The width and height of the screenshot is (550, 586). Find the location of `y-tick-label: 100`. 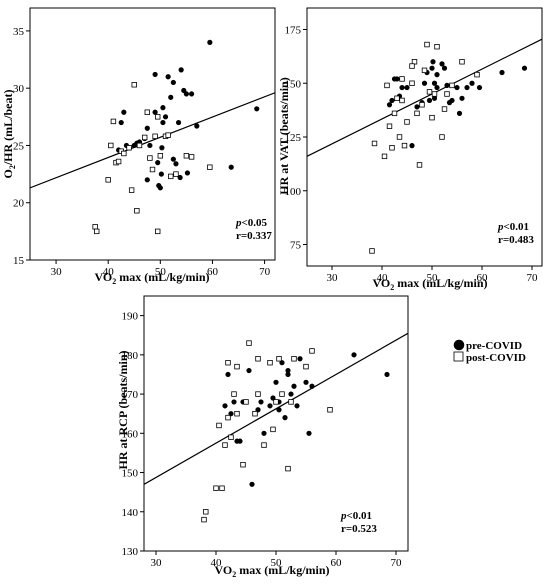

y-tick-label: 100 is located at coordinates (293, 192).